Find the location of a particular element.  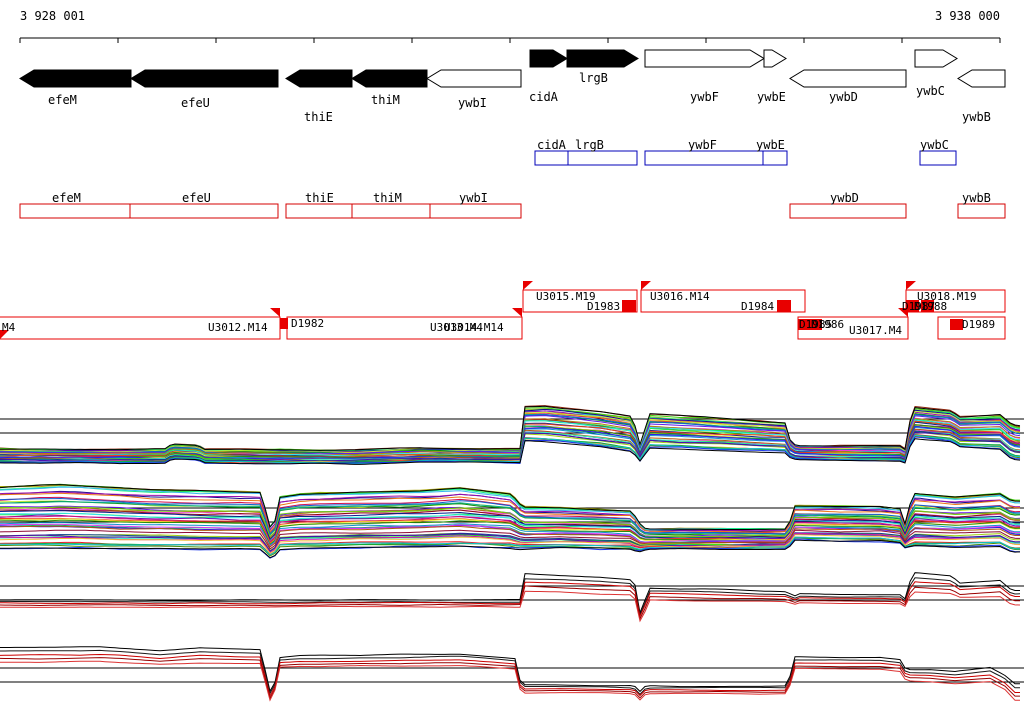

segment-label-M4: M4 is located at coordinates (9, 327).